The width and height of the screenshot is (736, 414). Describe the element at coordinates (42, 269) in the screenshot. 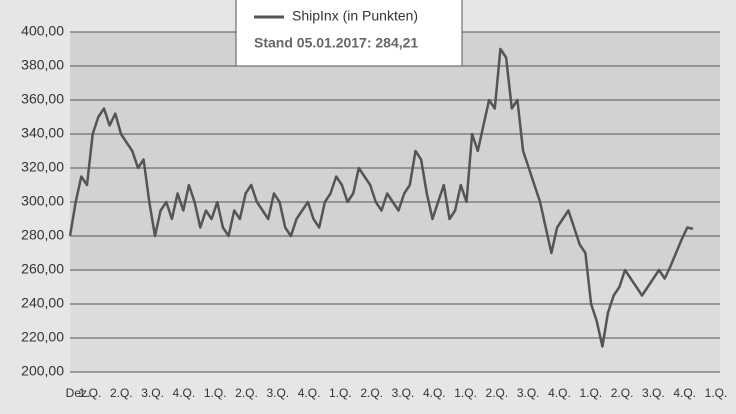

I see `y-tick-label: 260,00` at that location.